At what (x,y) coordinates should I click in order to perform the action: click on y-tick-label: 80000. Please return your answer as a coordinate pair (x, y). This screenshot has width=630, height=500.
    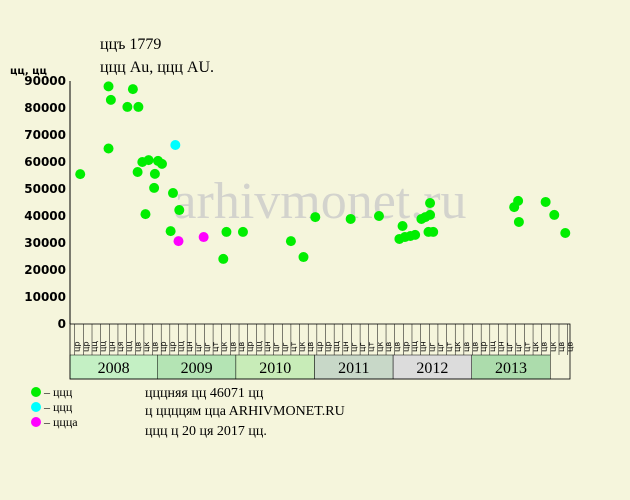
    Looking at the image, I should click on (45, 108).